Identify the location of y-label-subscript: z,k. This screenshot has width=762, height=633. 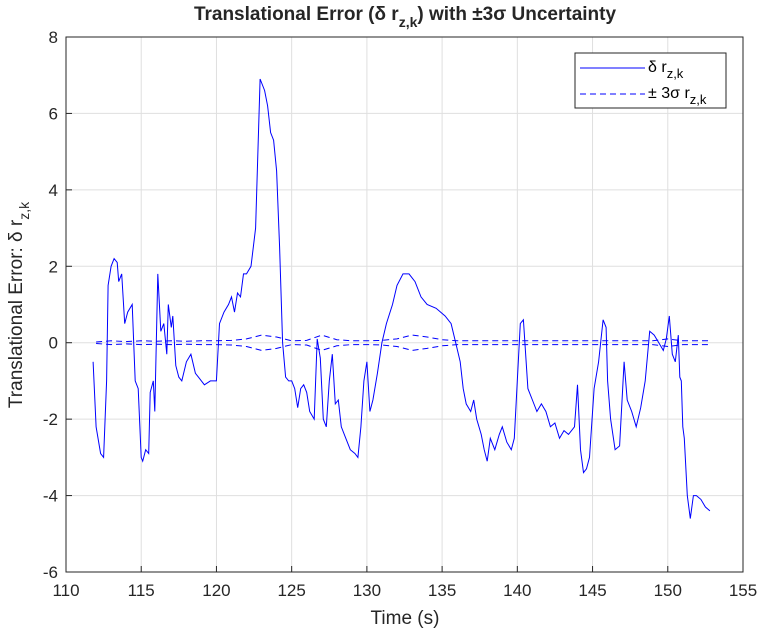
(24, 210).